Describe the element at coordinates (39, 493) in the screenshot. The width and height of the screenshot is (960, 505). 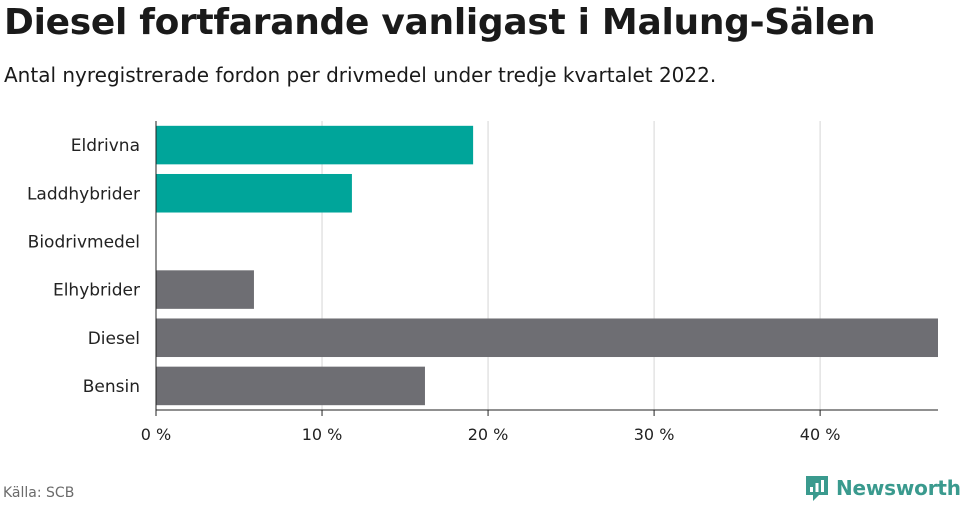
I see `source-note: Källa: SCB` at that location.